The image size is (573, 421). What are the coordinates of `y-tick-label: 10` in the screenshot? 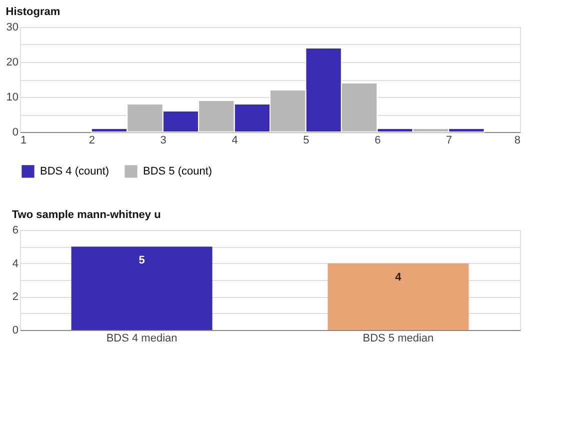 It's located at (12, 98).